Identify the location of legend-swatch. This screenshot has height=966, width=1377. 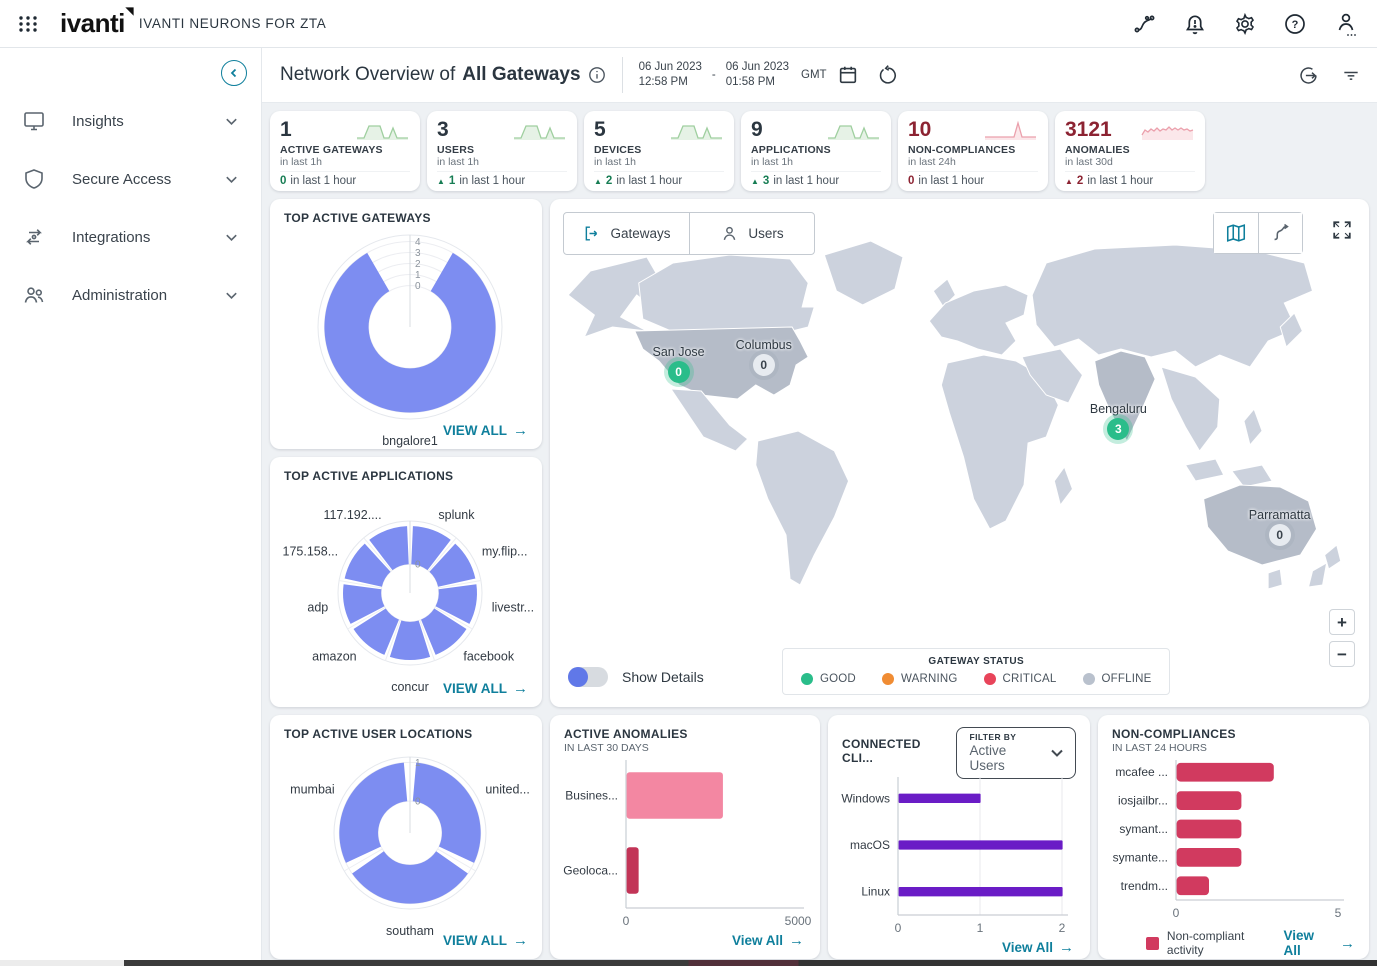
(1152, 943).